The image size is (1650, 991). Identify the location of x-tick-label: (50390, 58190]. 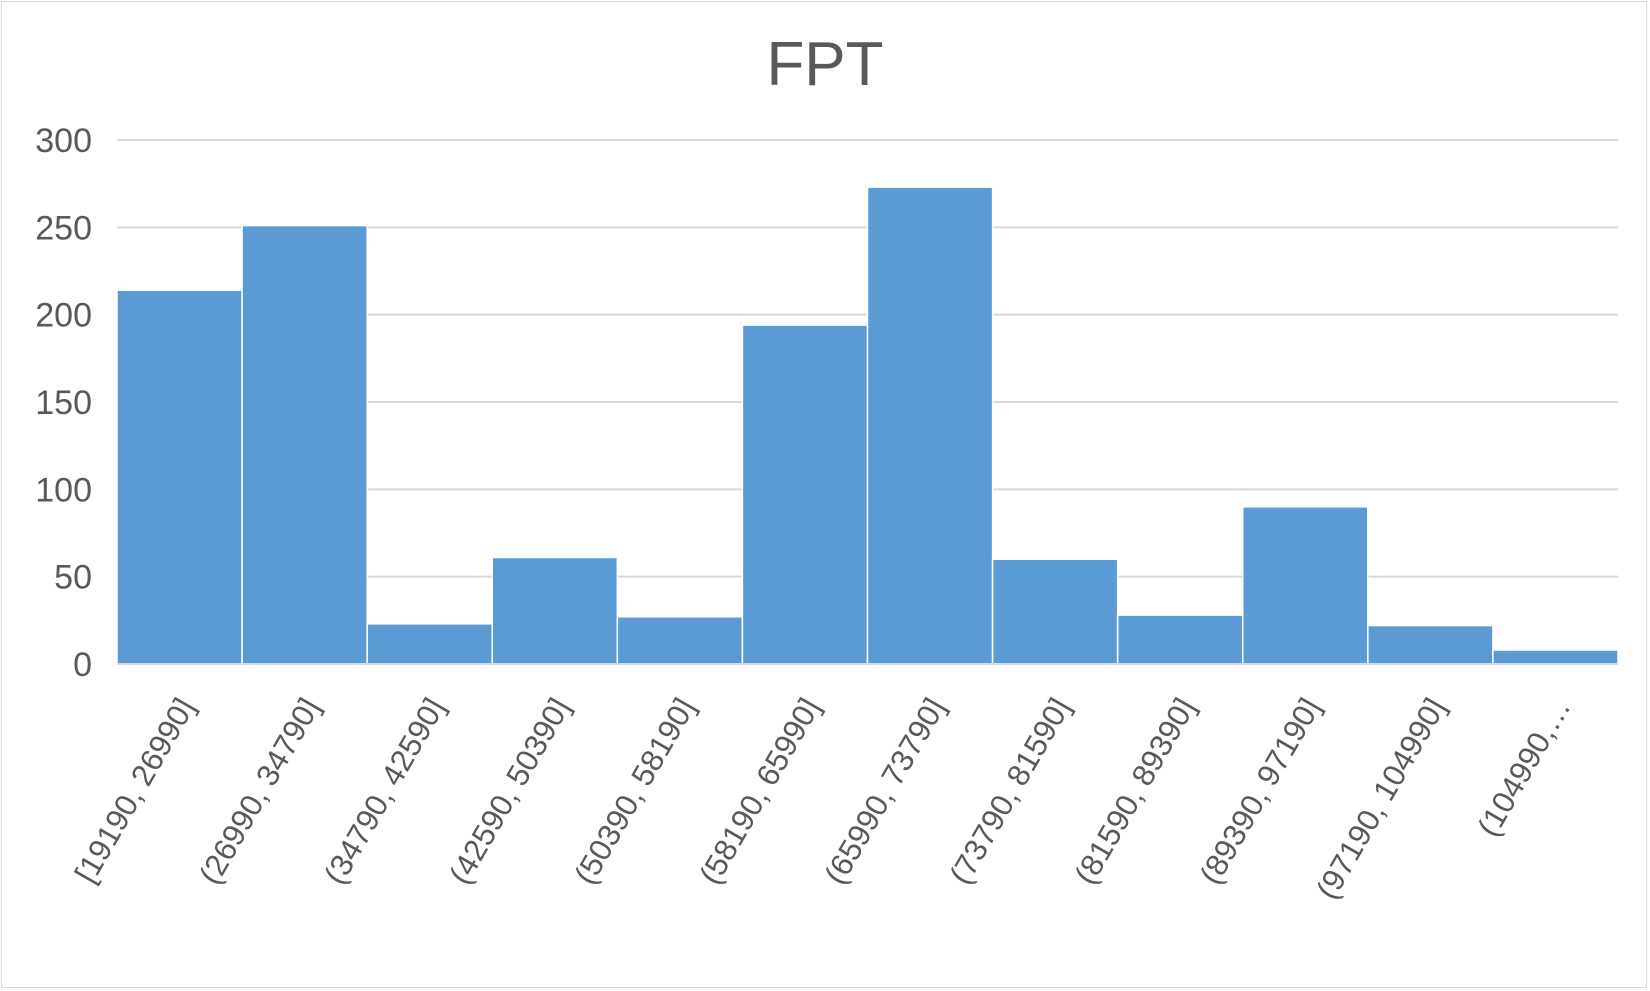
(634, 791).